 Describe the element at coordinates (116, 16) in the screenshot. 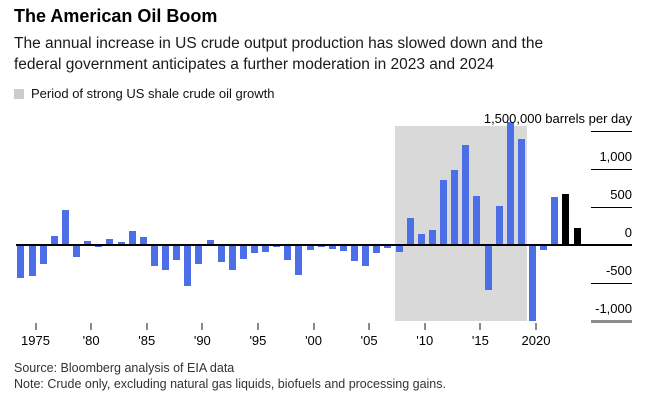

I see `page-title: The American Oil Boom` at that location.